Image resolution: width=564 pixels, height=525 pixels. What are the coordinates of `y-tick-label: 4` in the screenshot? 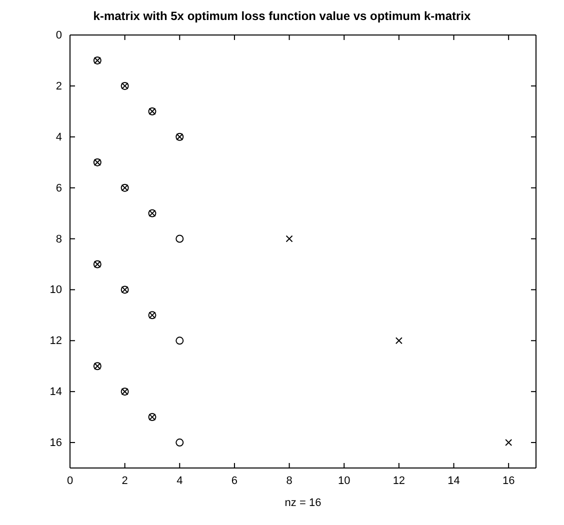 It's located at (59, 137).